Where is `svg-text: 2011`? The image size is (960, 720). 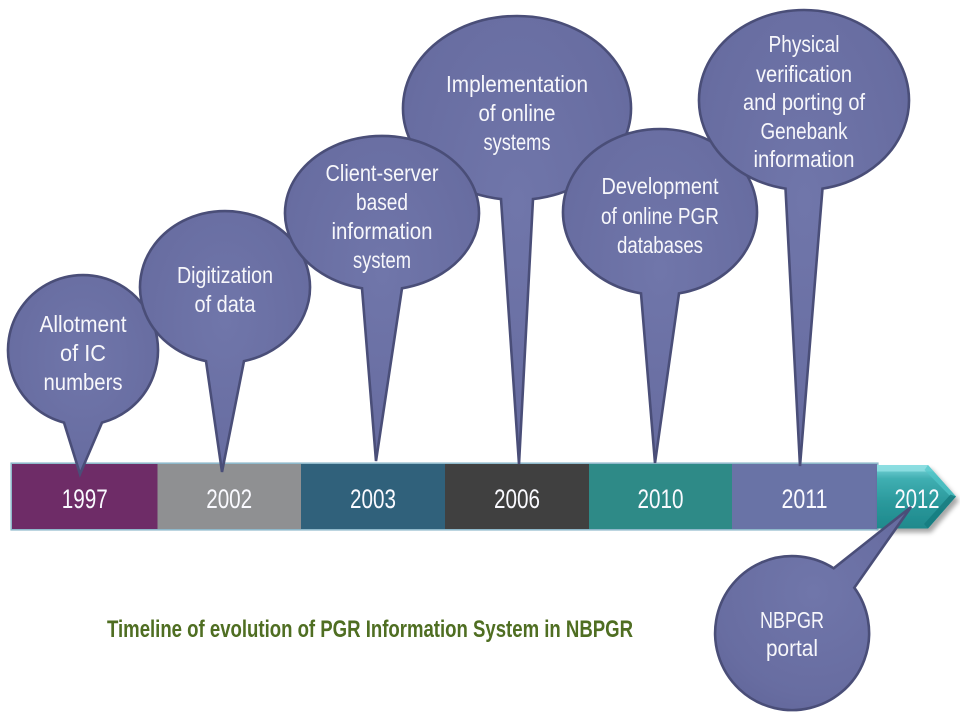
svg-text: 2011 is located at coordinates (805, 499).